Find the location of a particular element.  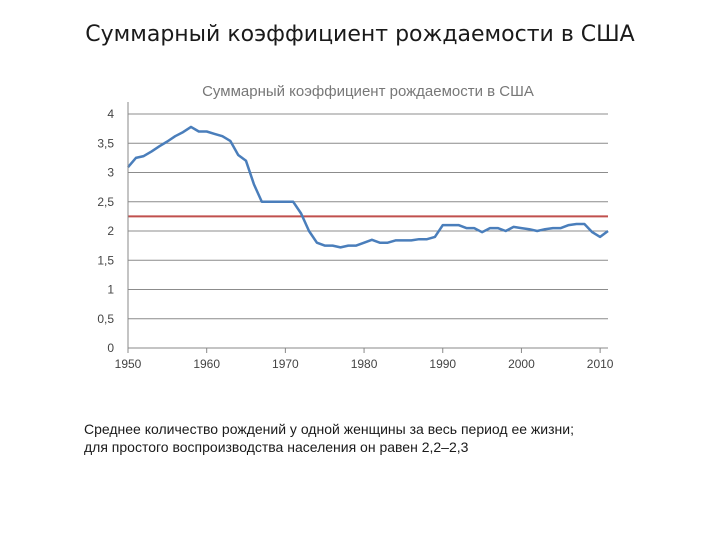

x-axis: 1950 1960 1970 1980 1990 2000 2010 is located at coordinates (364, 359).